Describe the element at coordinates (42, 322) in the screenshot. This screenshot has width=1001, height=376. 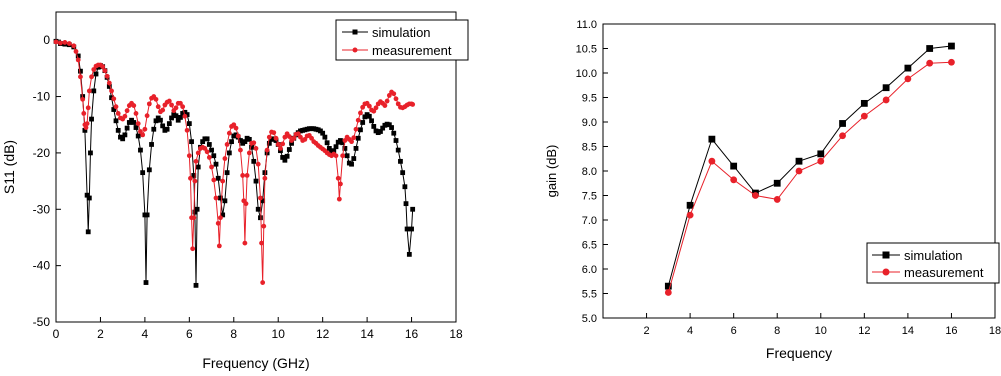
I see `s11-y-tick-label: -50` at that location.